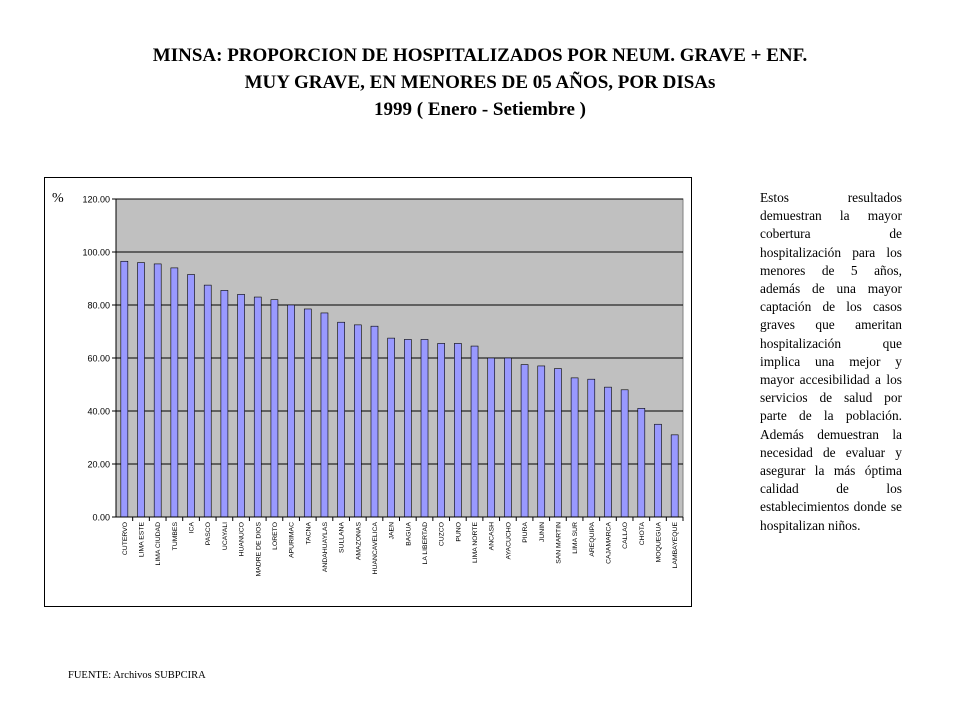  I want to click on x-tick-label: CALLAO, so click(625, 535).